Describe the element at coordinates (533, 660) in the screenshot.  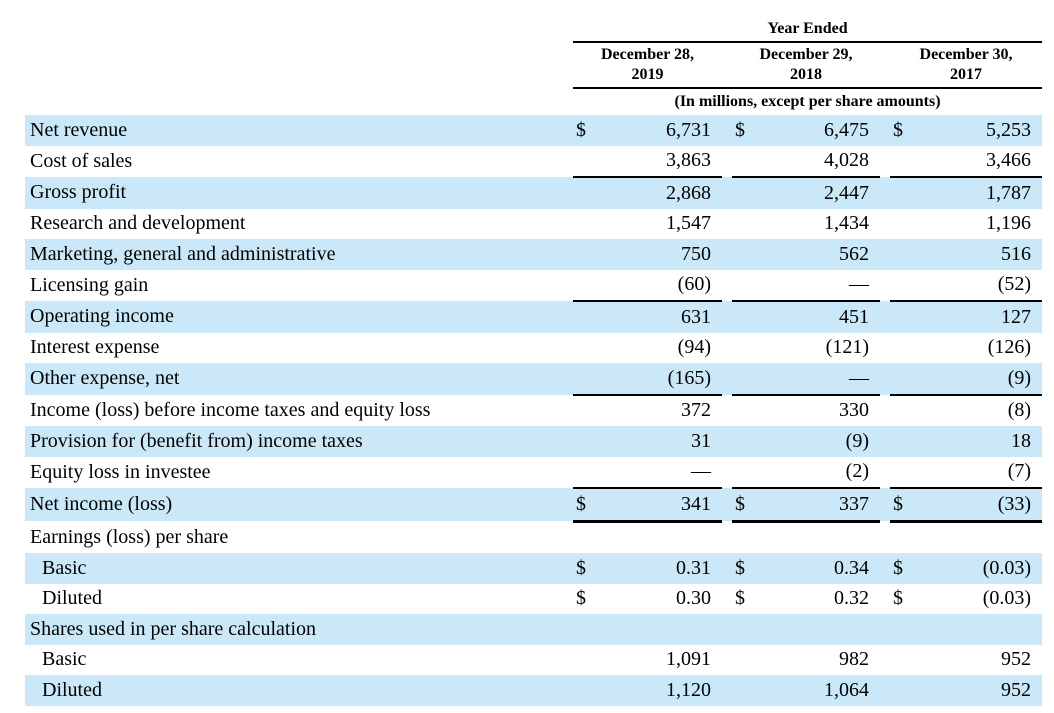
I see `table-row: Basic 1,091 982 952` at that location.